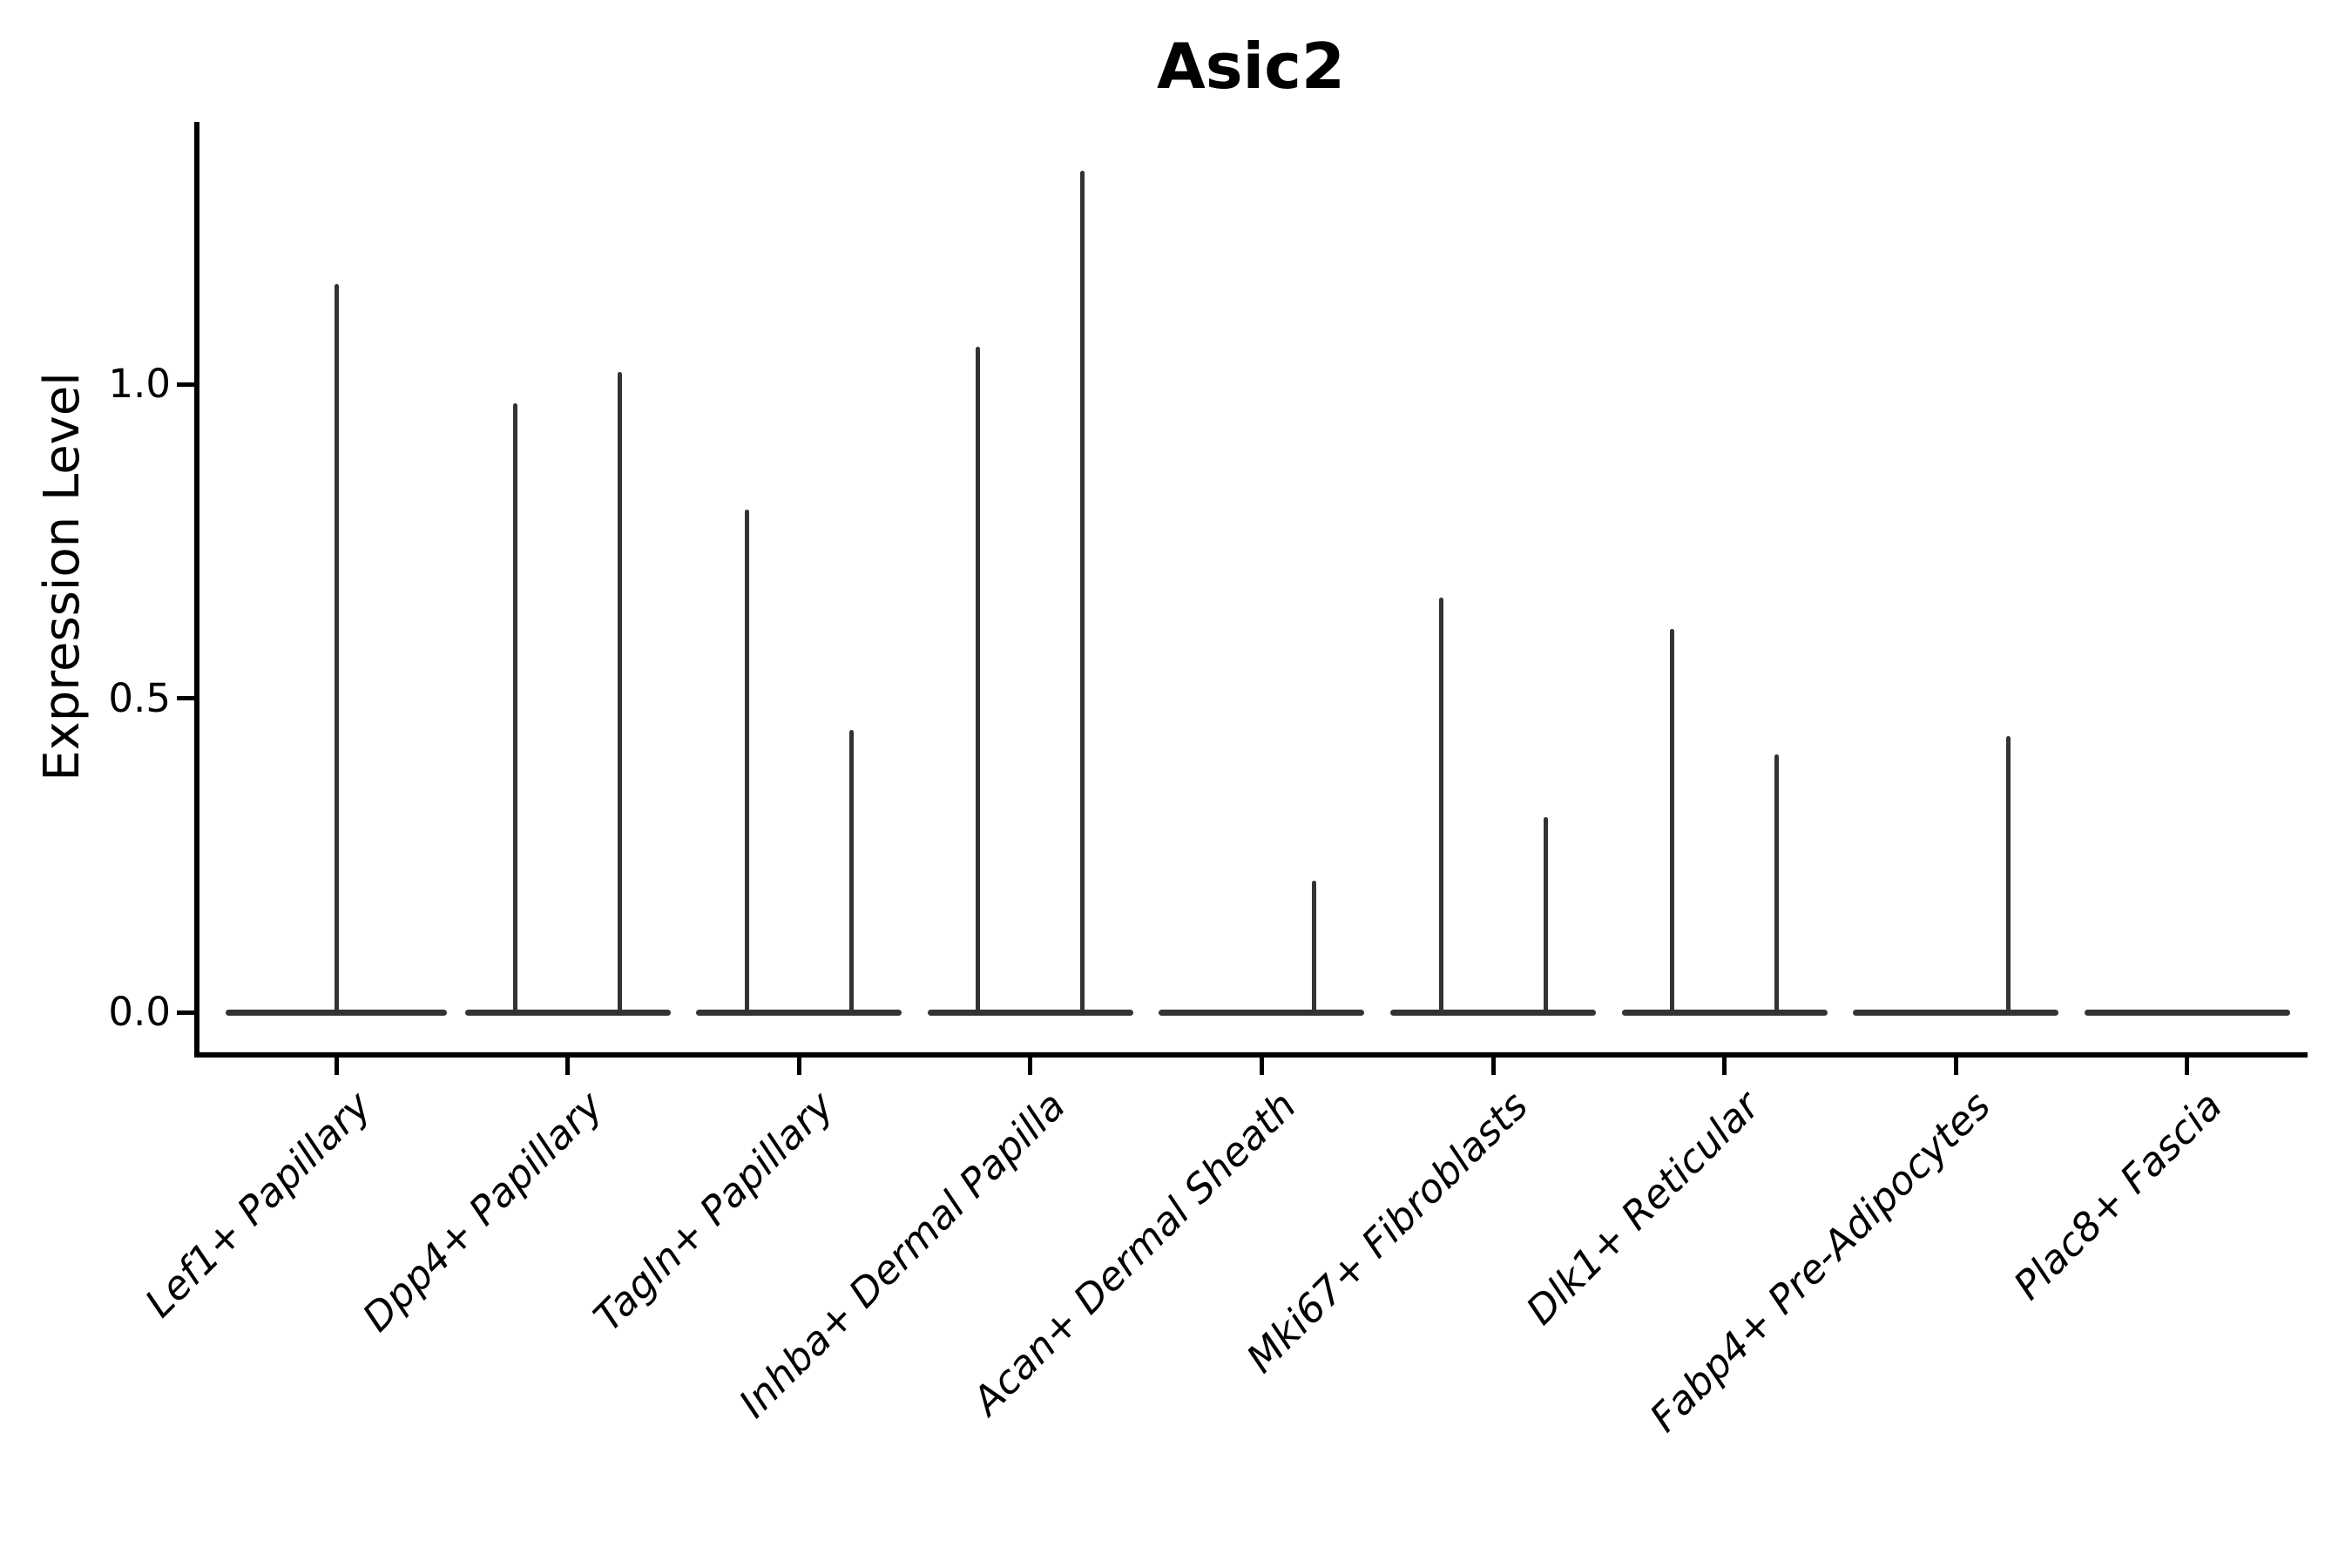 Image resolution: width=2352 pixels, height=1568 pixels. I want to click on y-tick-label: 0.0, so click(139, 1012).